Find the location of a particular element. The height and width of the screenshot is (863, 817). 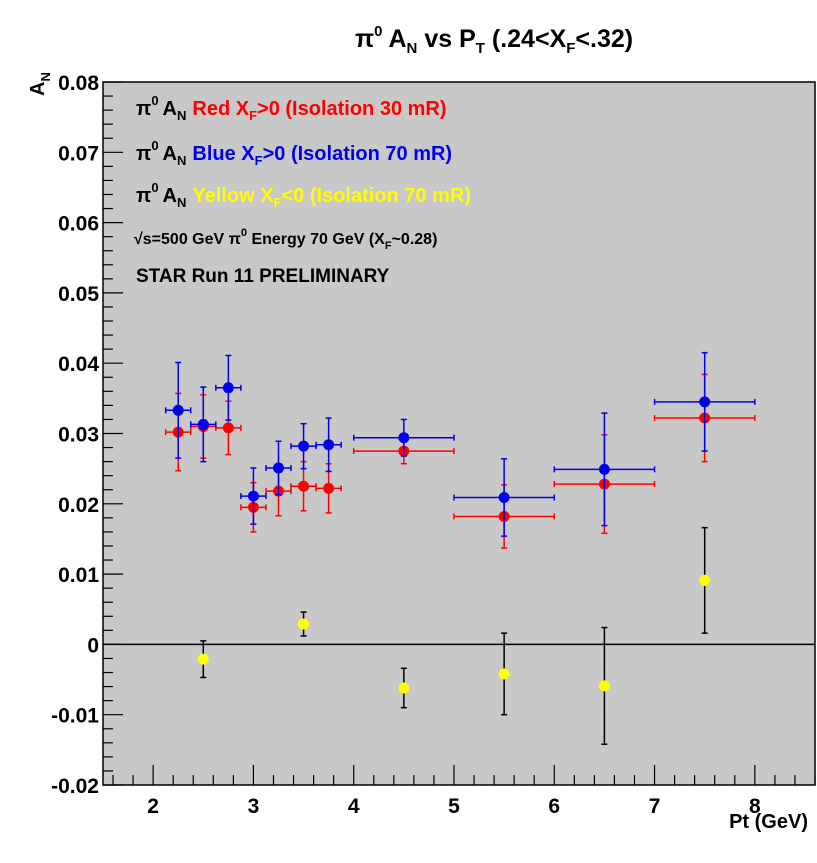

x-tick-label: 6 is located at coordinates (554, 806).